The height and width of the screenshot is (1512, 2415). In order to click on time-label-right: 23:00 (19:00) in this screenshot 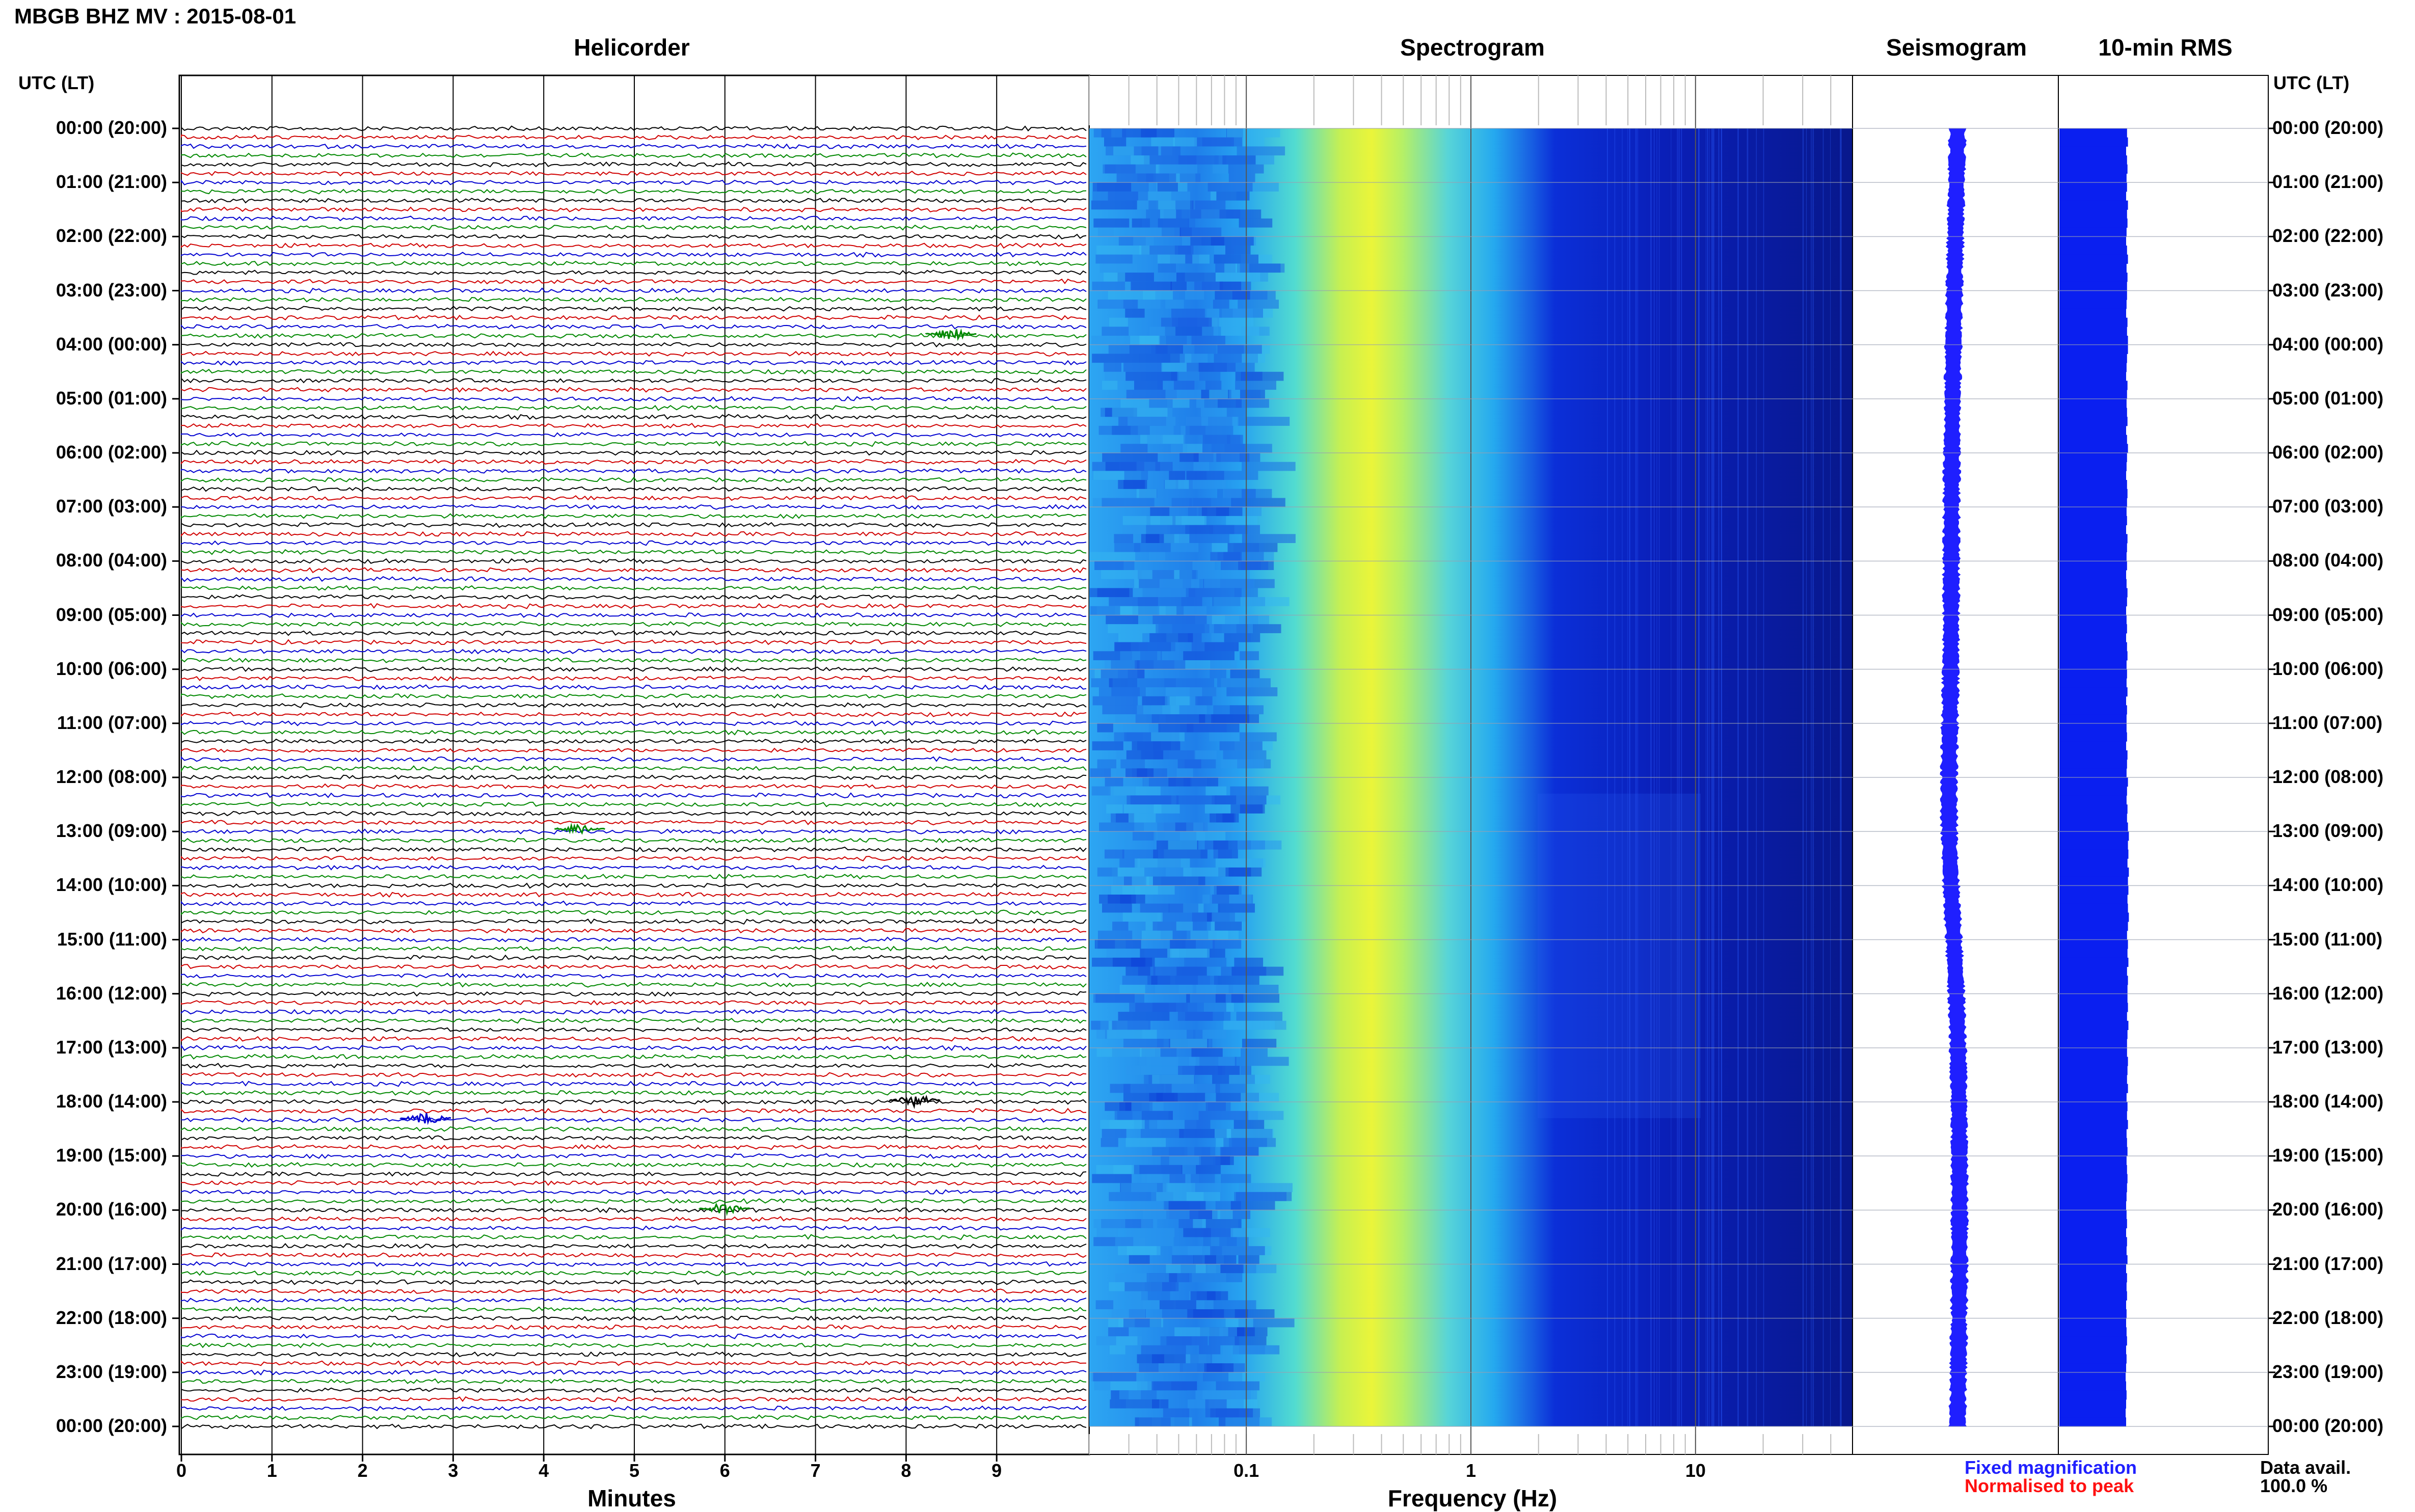, I will do `click(2328, 1371)`.